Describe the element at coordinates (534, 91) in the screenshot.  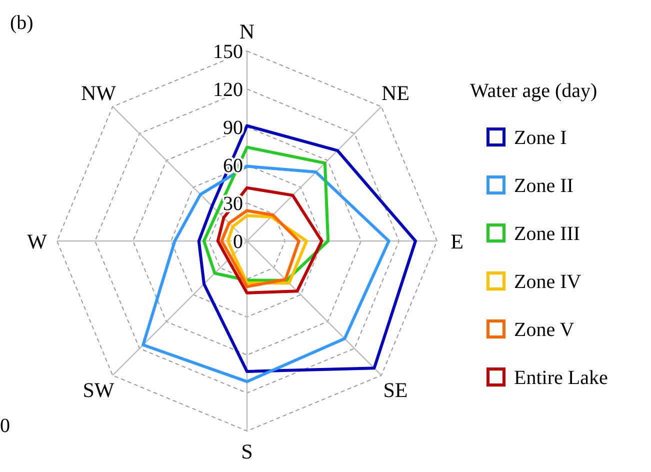
I see `legend-title: Water age (day)` at that location.